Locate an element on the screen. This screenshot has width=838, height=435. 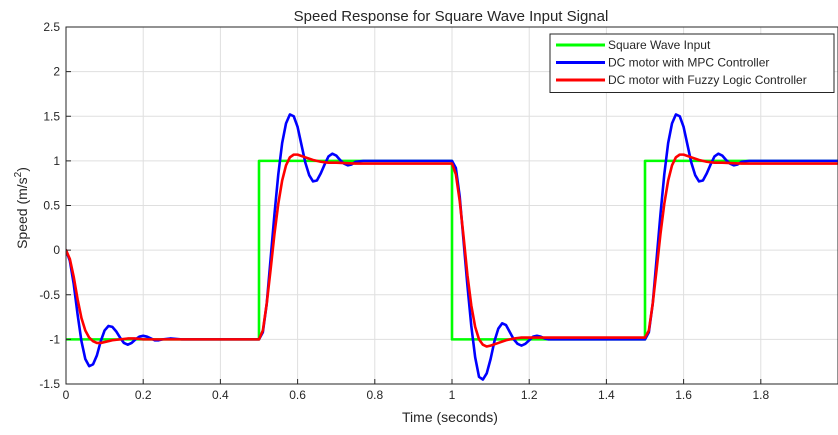
x-tick-label: 1.8 is located at coordinates (760, 395).